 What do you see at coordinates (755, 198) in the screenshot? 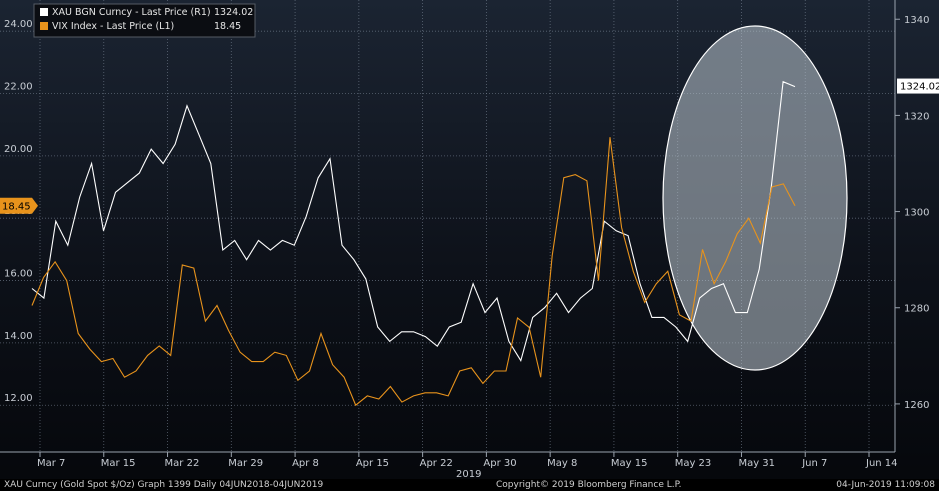
I see `highlight-ellipse` at bounding box center [755, 198].